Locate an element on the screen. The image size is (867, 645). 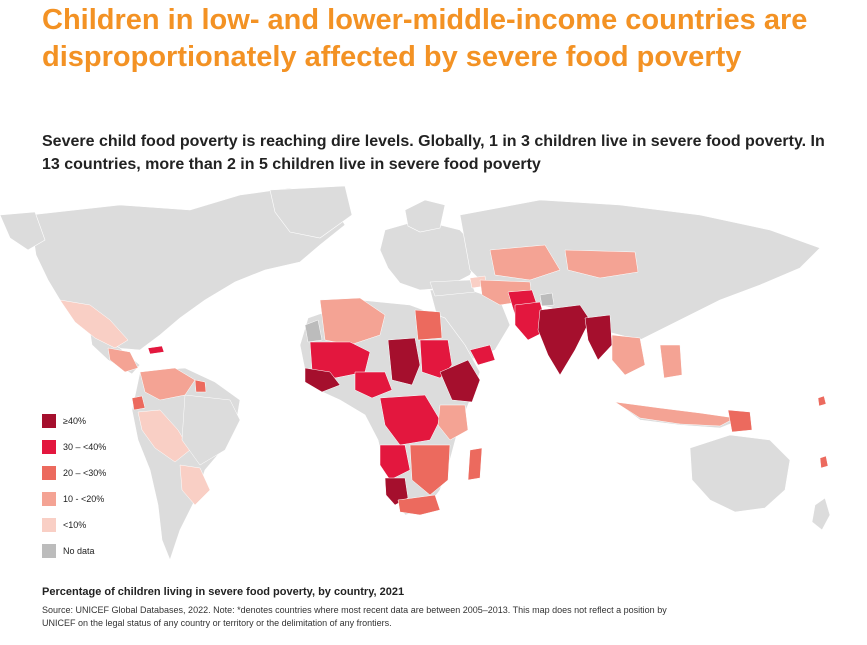
mexico-region is located at coordinates (94, 324).